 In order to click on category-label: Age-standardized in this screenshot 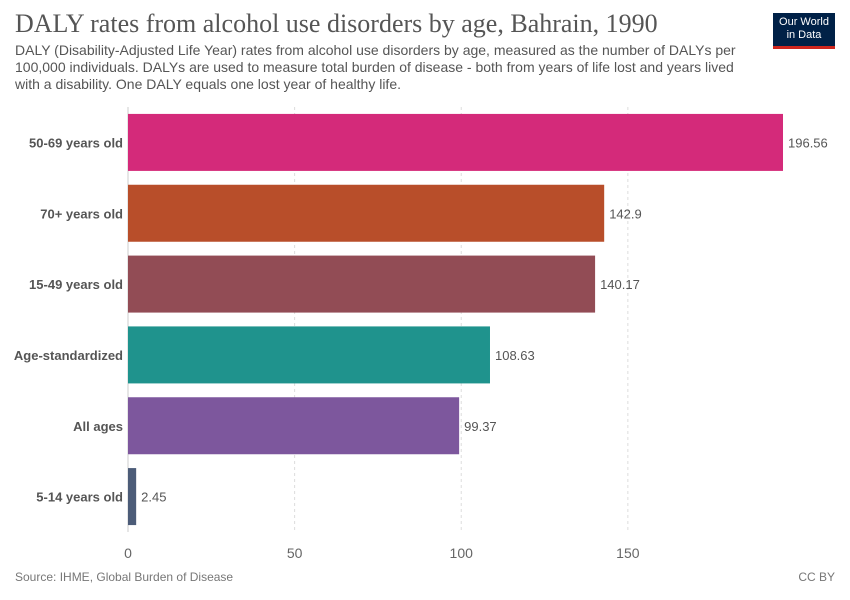, I will do `click(68, 355)`.